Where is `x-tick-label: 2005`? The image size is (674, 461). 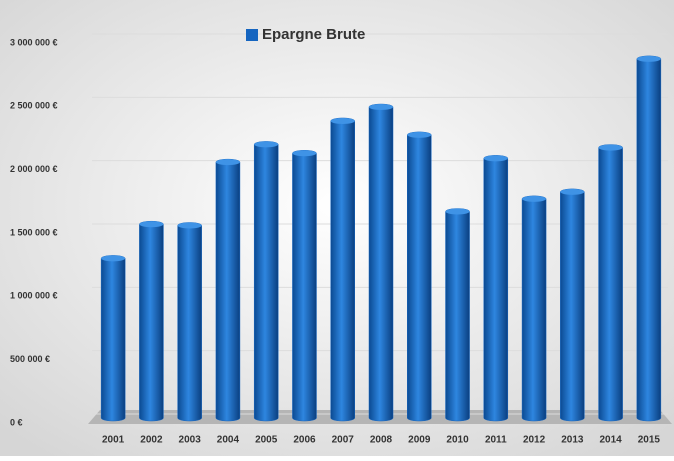
x-tick-label: 2005 is located at coordinates (266, 440).